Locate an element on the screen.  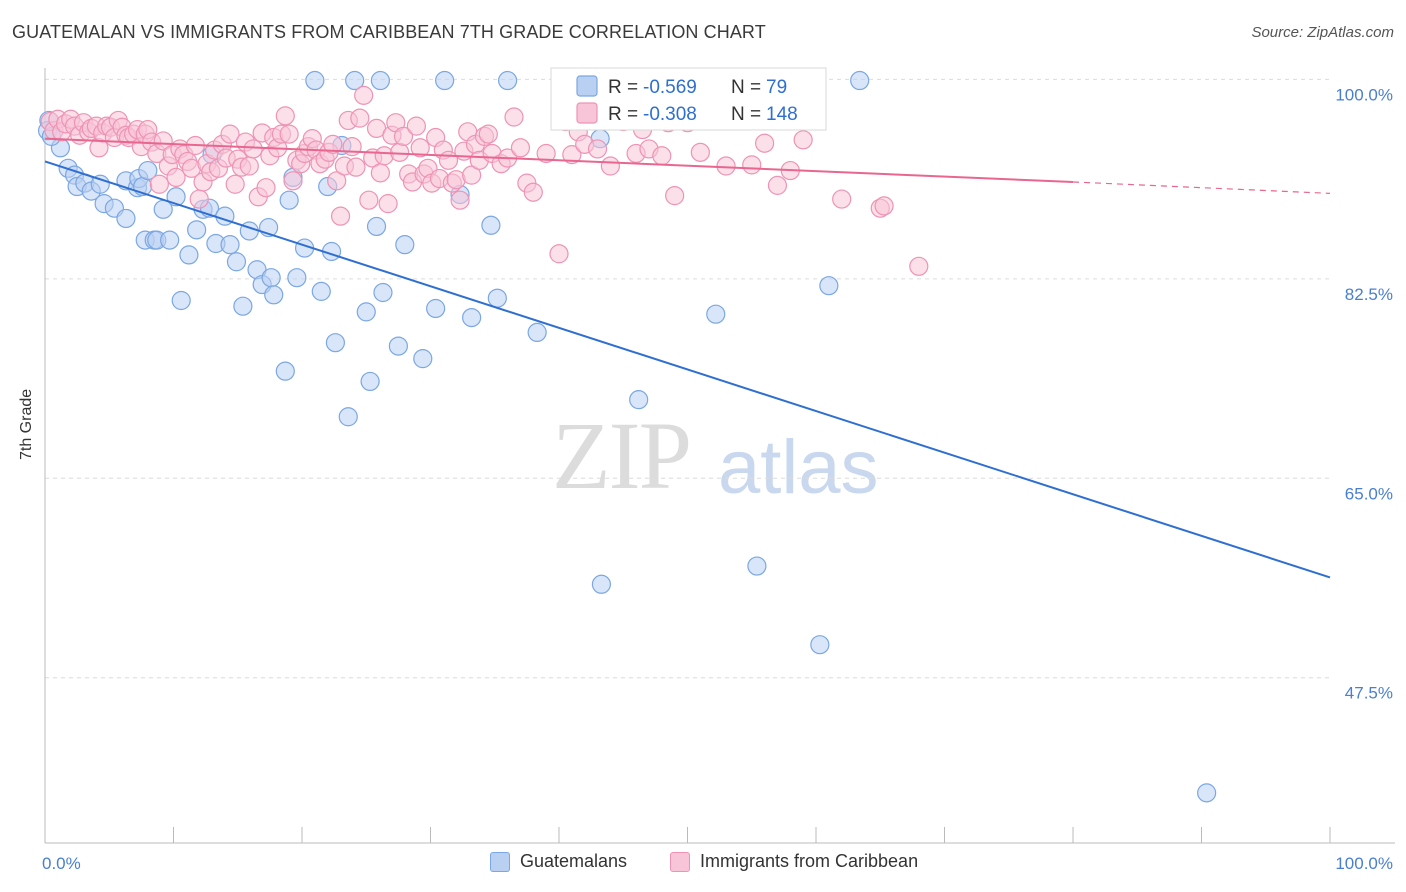
series-caribbean-points is located at coordinates (484, 173).